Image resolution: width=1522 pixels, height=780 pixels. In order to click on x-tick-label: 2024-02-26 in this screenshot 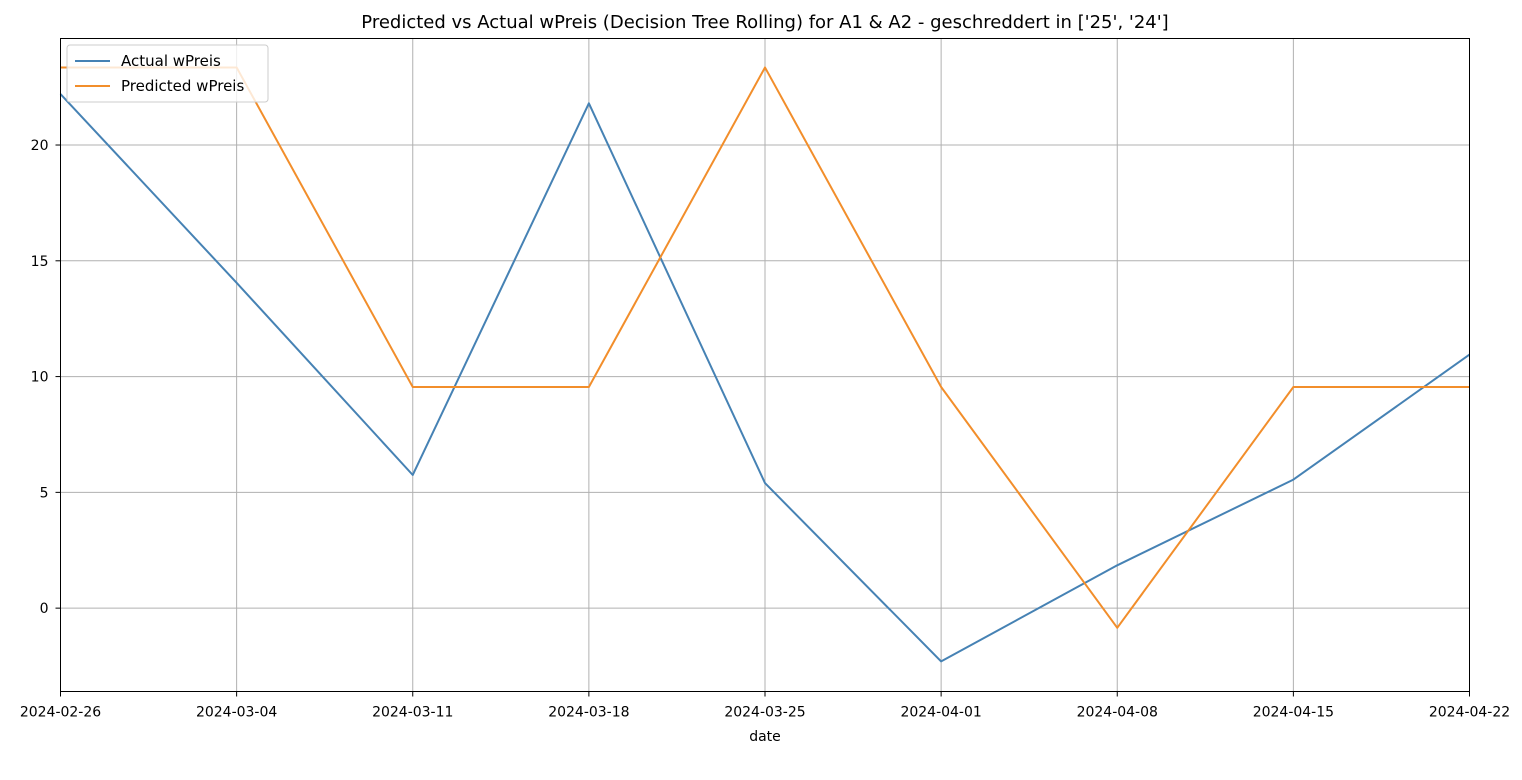, I will do `click(60, 713)`.